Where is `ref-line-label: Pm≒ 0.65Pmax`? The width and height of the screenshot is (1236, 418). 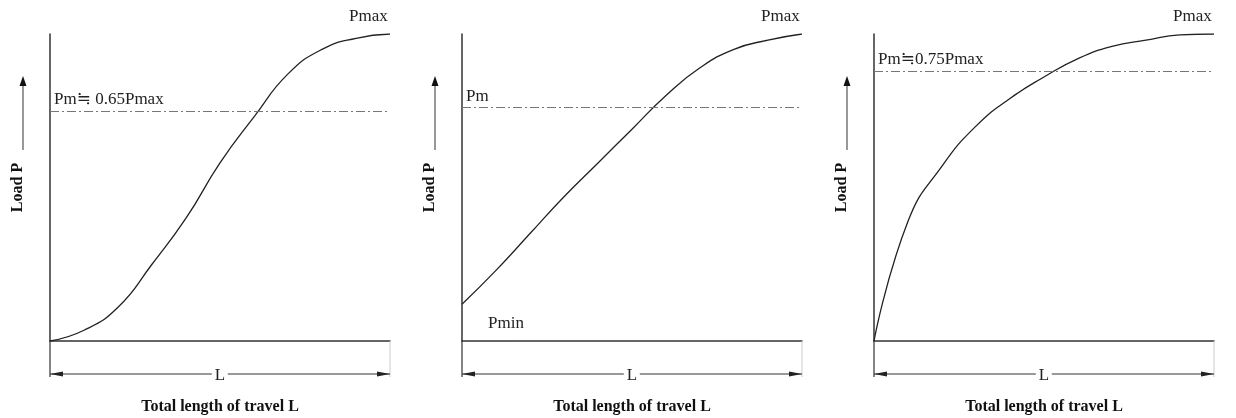
ref-line-label: Pm≒ 0.65Pmax is located at coordinates (109, 98).